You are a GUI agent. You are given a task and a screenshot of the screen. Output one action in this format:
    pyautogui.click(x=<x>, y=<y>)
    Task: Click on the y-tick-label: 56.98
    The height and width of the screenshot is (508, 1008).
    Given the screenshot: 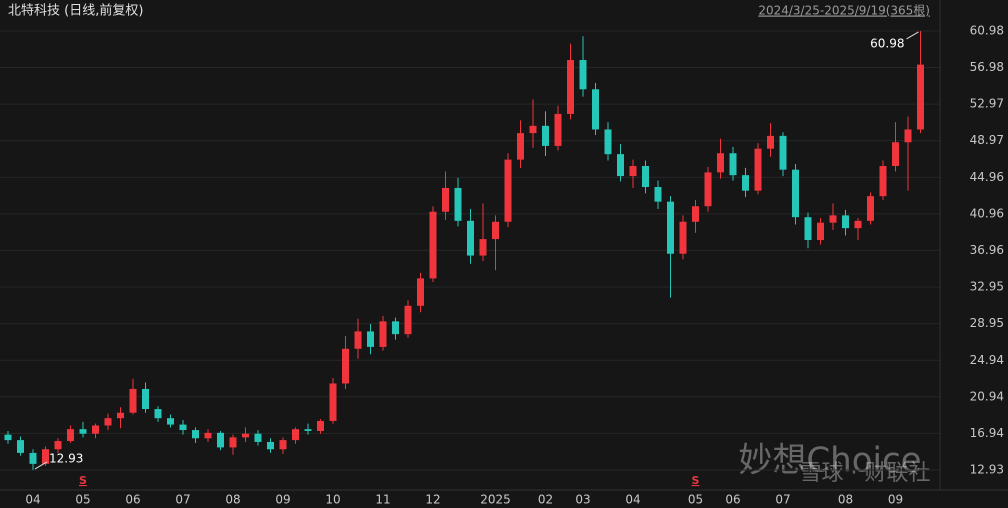 What is the action you would take?
    pyautogui.click(x=987, y=67)
    